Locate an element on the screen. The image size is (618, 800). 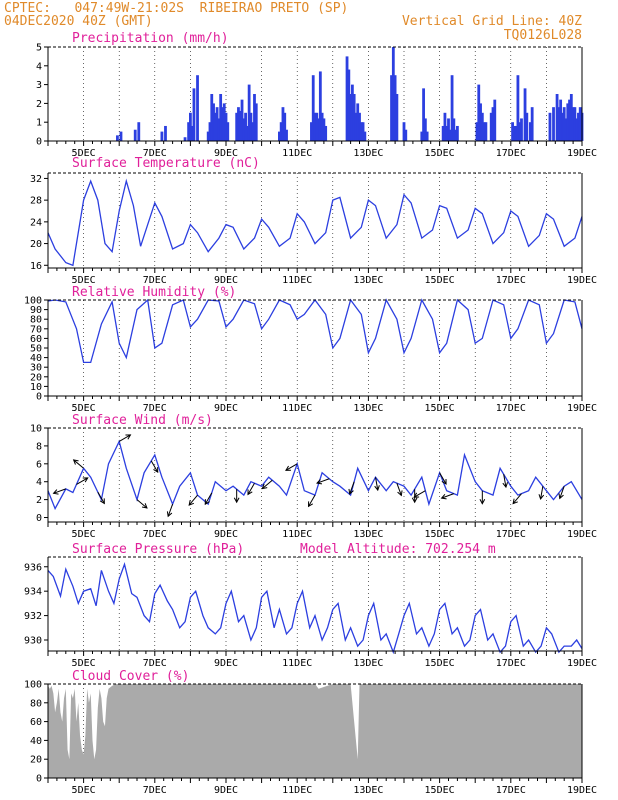
humidity-y-tick-label: 20 is located at coordinates (36, 377).